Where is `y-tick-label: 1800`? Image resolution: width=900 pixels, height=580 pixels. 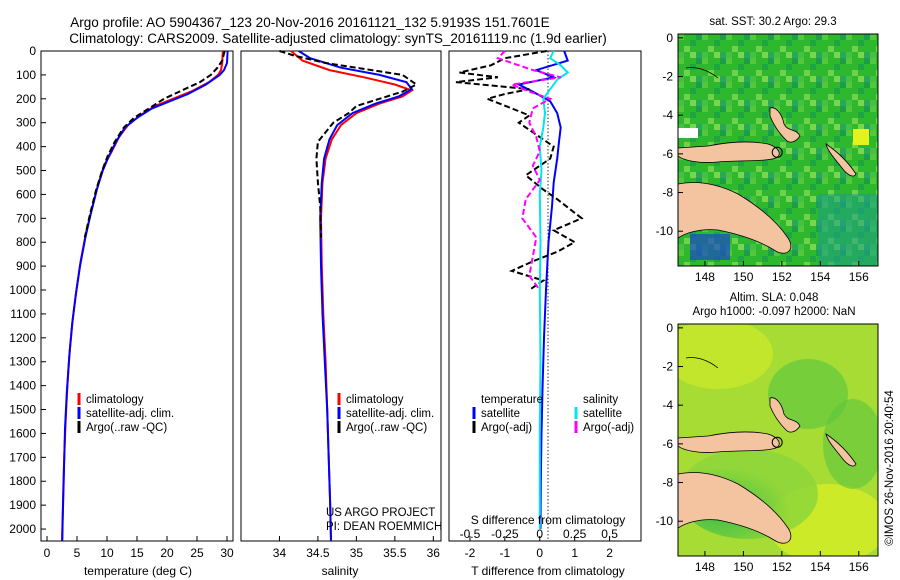
y-tick-label: 1800 is located at coordinates (22, 481).